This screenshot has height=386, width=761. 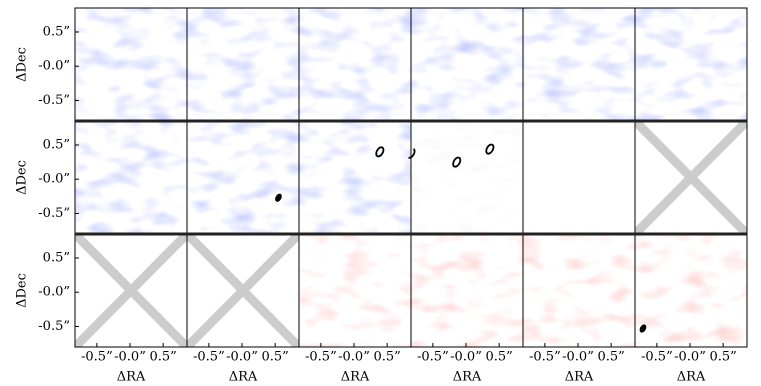 I want to click on panel-bg, so click(x=579, y=177).